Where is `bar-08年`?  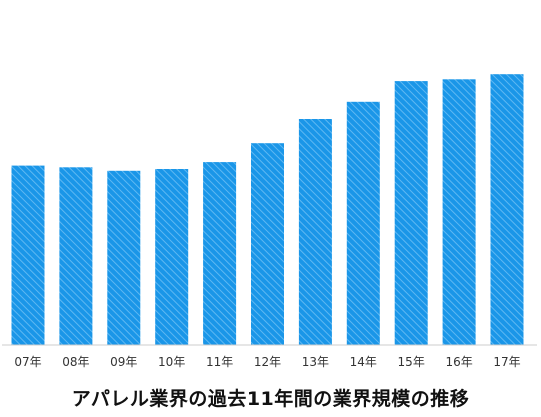
bar-08年 is located at coordinates (76, 256).